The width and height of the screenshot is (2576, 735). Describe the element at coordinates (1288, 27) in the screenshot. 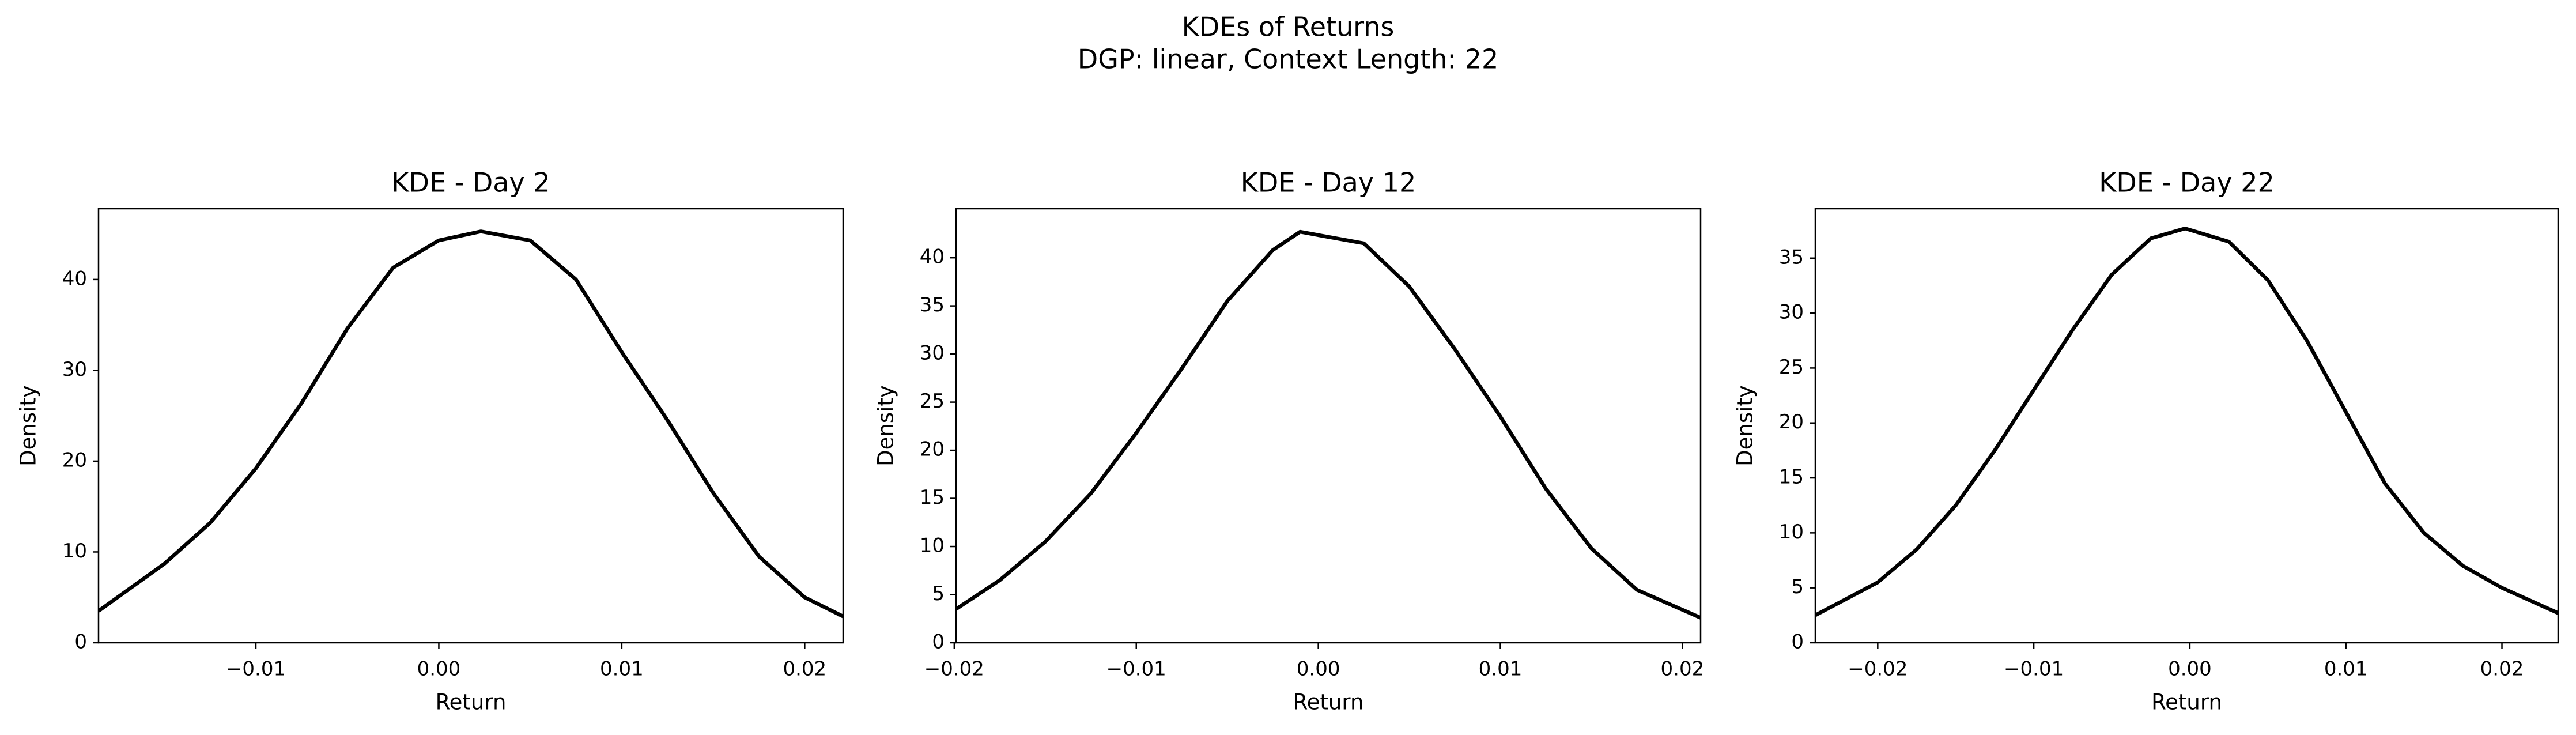

I see `figure-title: KDEs of Returns` at that location.